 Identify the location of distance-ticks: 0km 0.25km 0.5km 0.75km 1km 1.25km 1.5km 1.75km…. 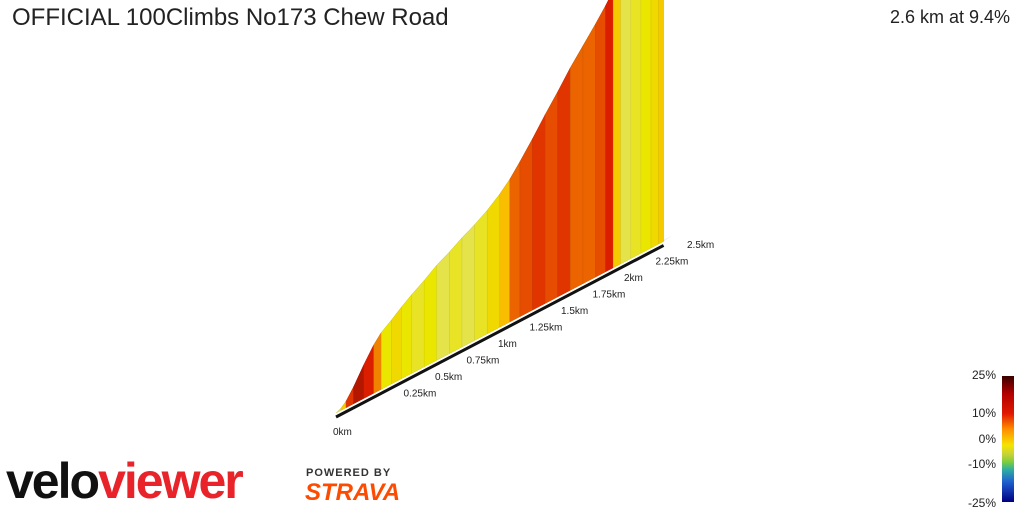
(523, 339).